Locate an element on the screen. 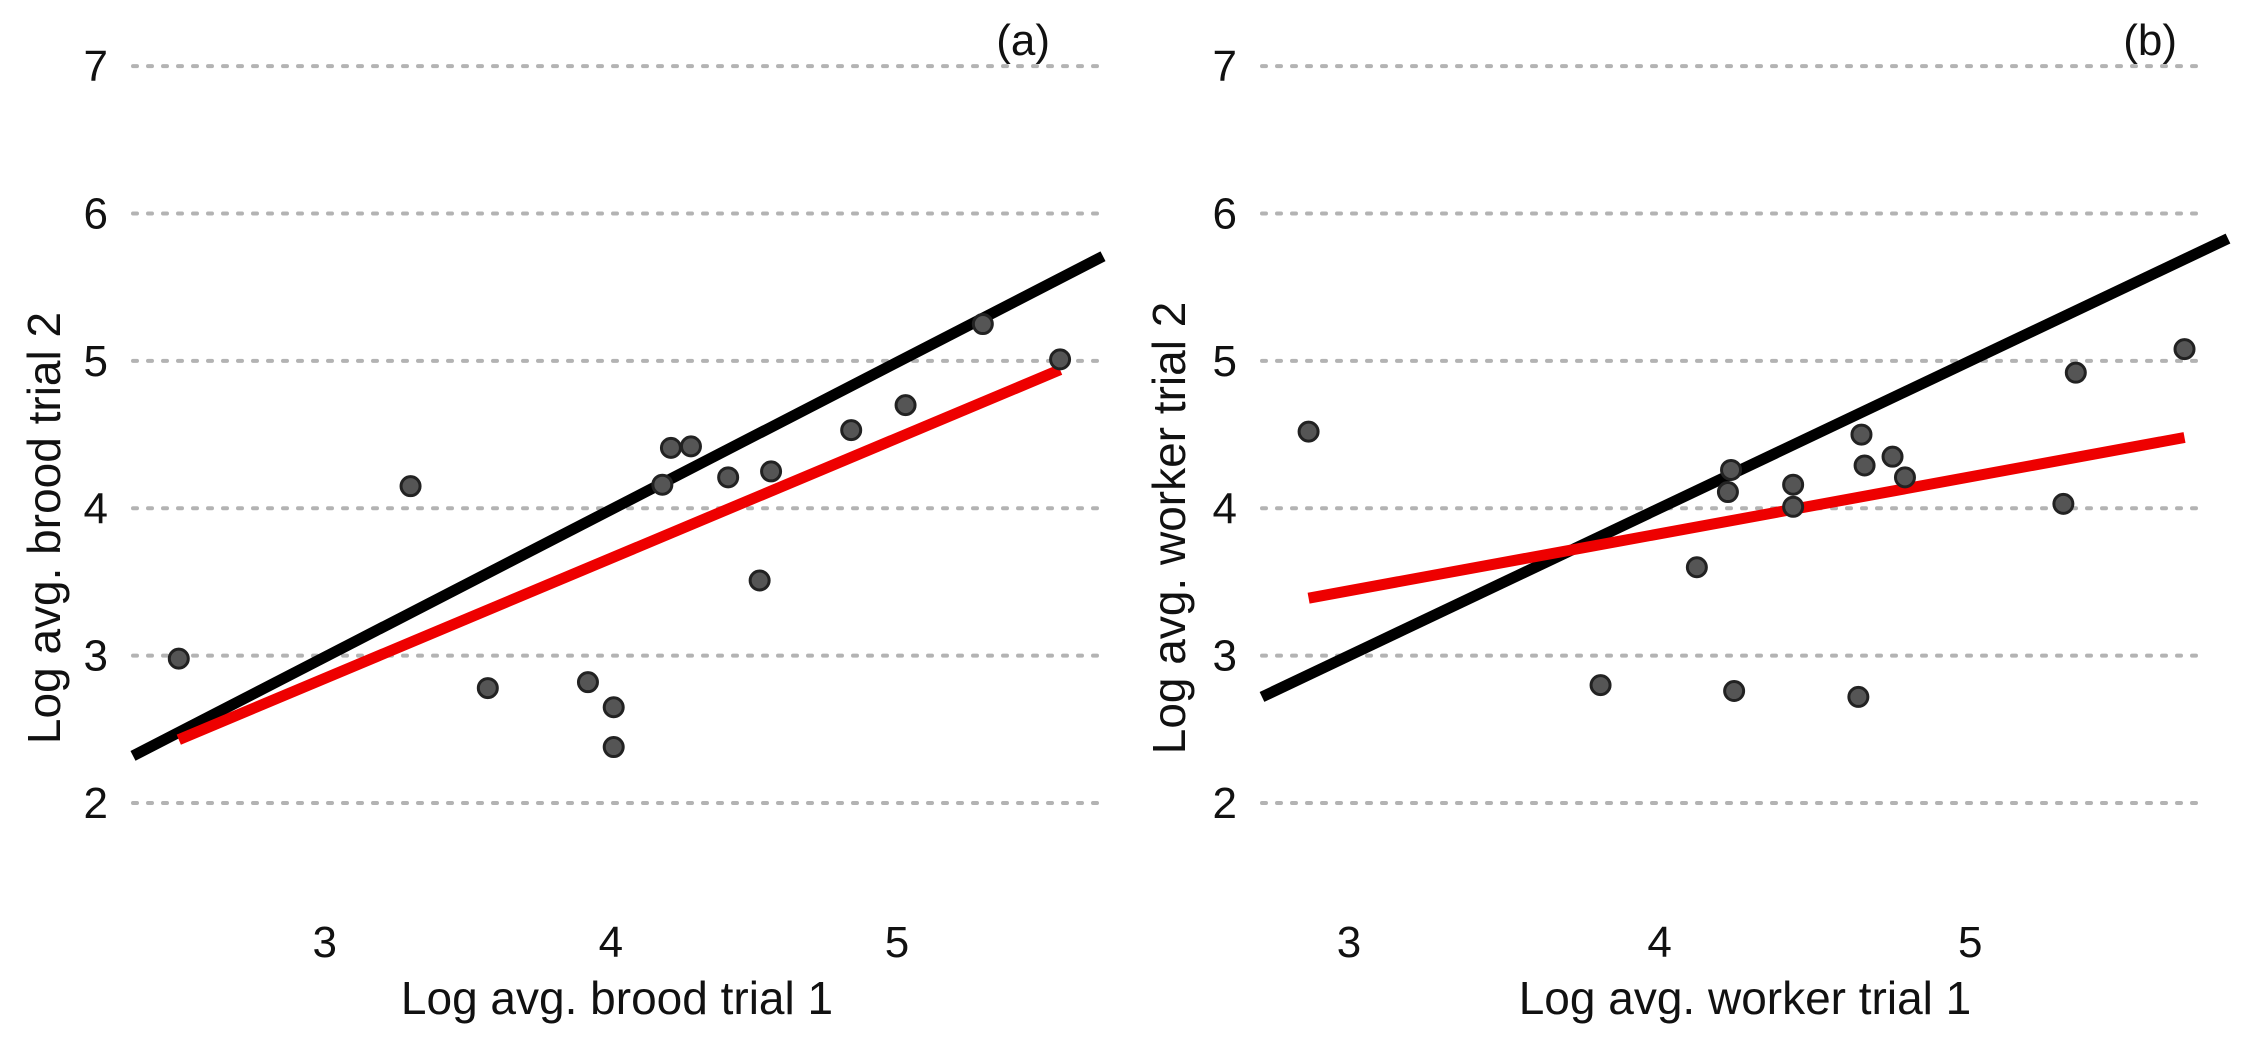 The height and width of the screenshot is (1050, 2250). panel-b-x-tick-labels: 3 4 5 is located at coordinates (1660, 942).